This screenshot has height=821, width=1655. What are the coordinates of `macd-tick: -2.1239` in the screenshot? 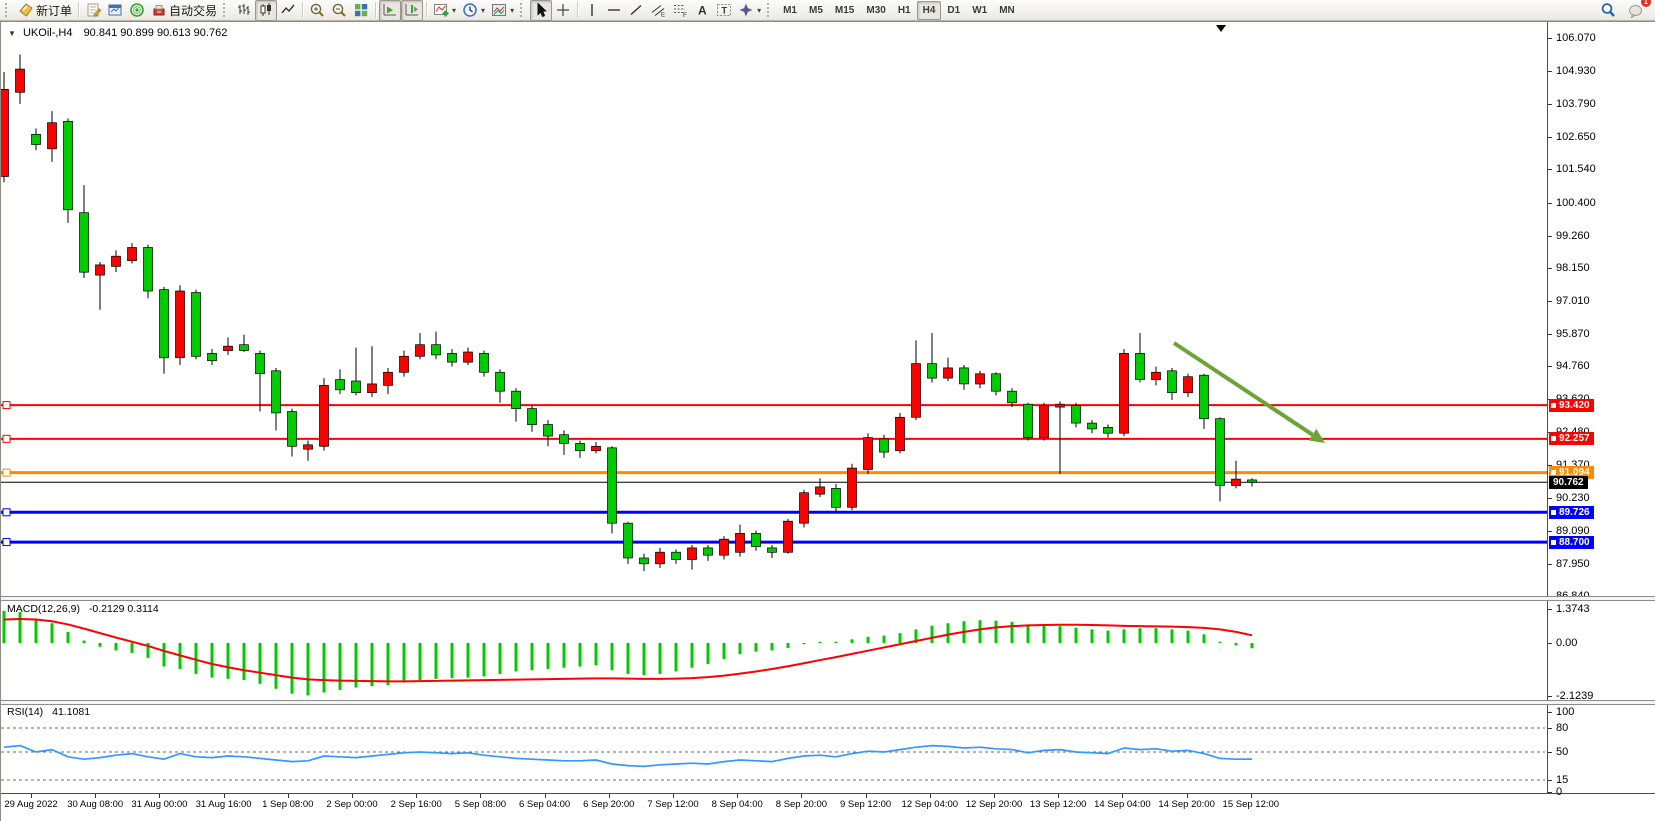 It's located at (1575, 695).